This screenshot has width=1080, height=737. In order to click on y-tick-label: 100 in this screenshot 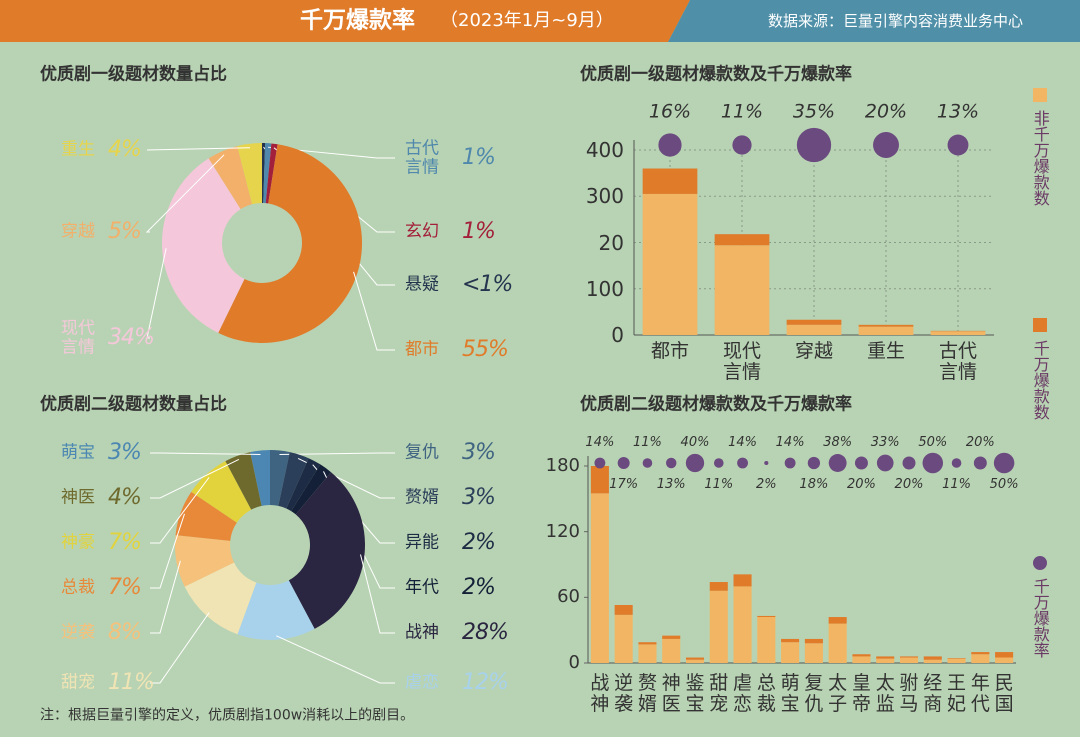, I will do `click(604, 288)`.